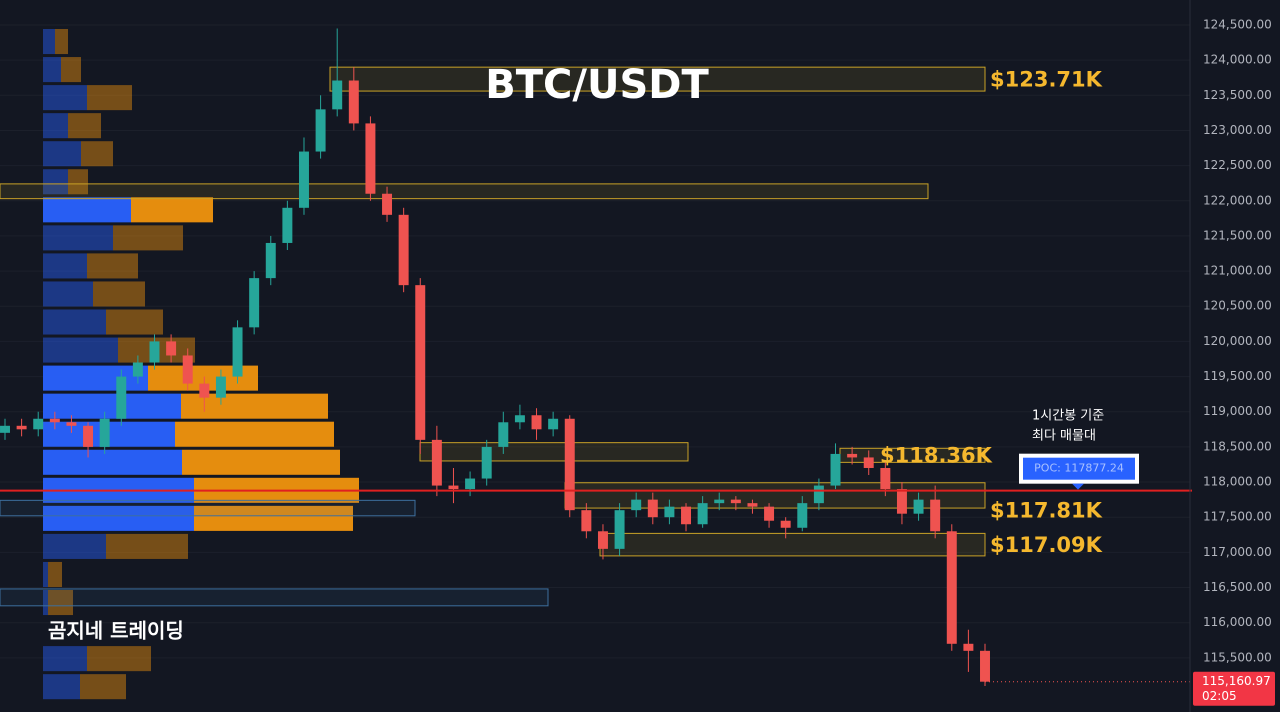 The height and width of the screenshot is (712, 1280). Describe the element at coordinates (1237, 411) in the screenshot. I see `y-tick-label: 119,000.00` at that location.